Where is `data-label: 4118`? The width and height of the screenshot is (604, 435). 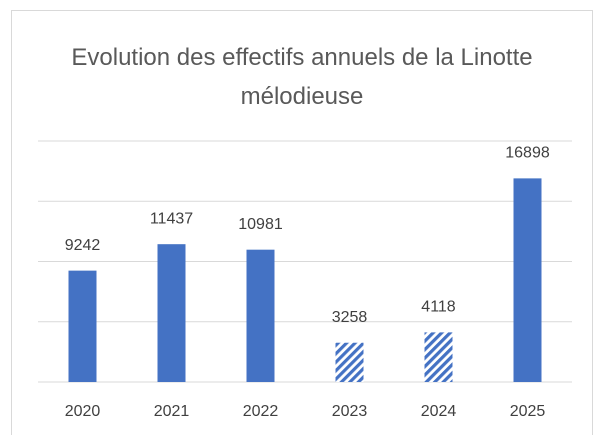 data-label: 4118 is located at coordinates (438, 307).